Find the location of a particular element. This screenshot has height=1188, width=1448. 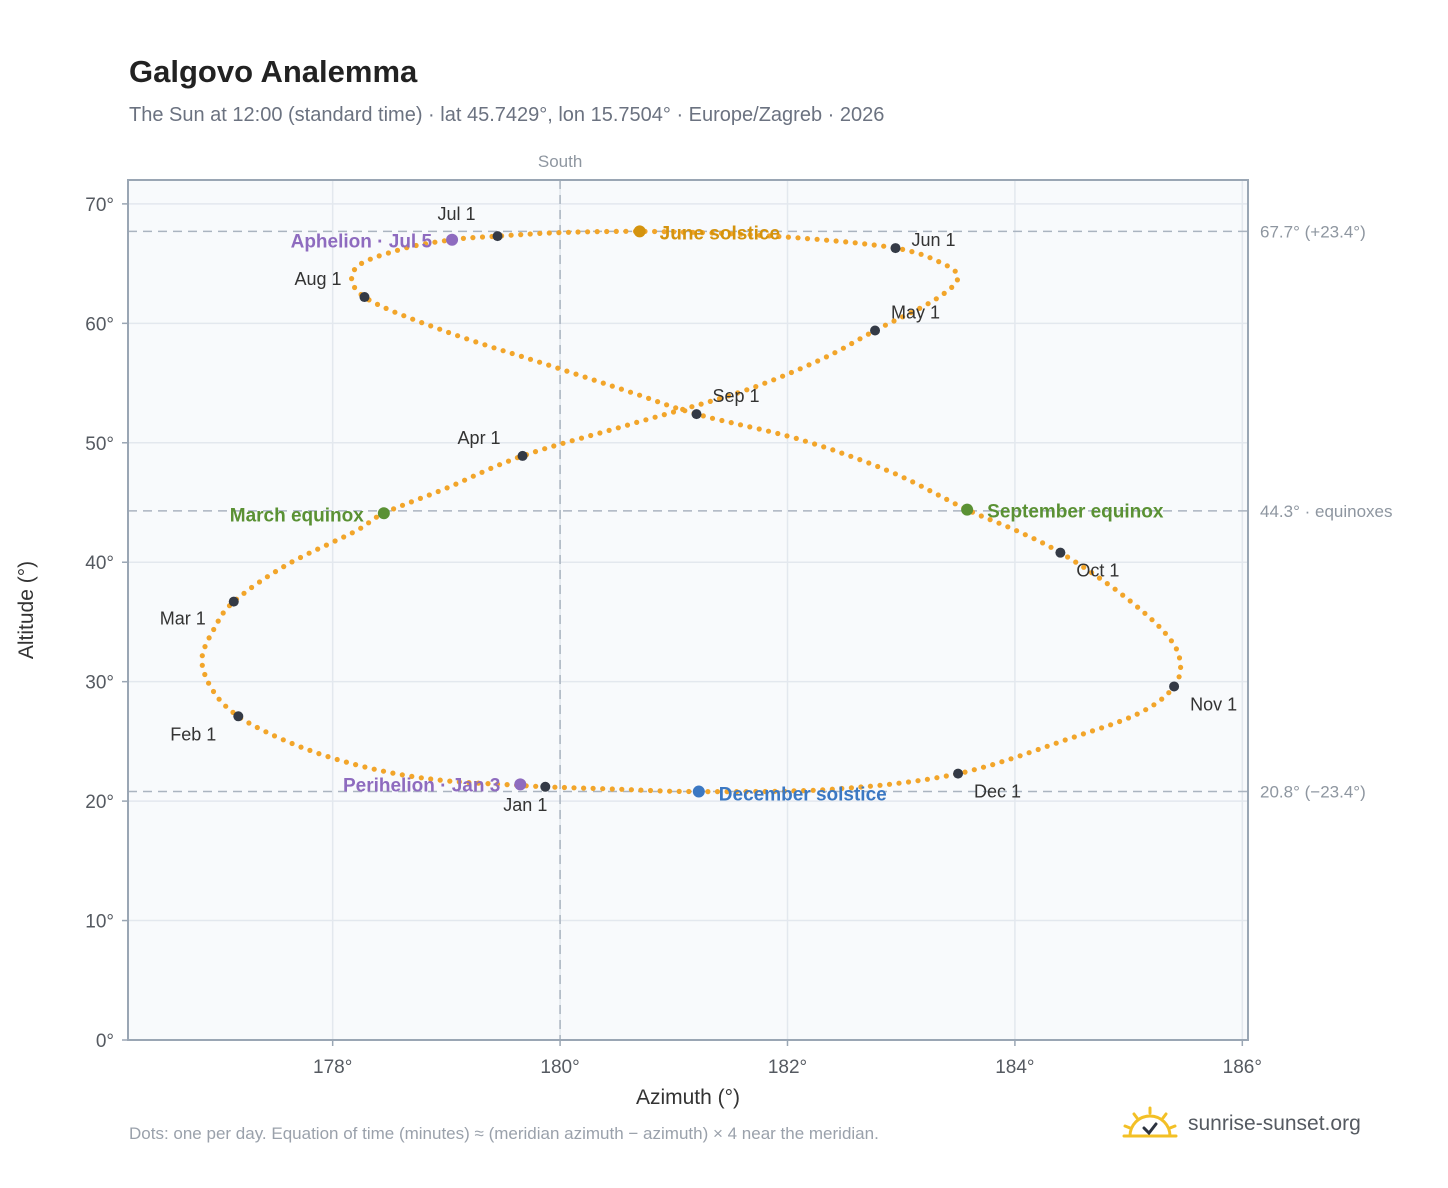

chart-title: Galgovo Analemma is located at coordinates (273, 71).